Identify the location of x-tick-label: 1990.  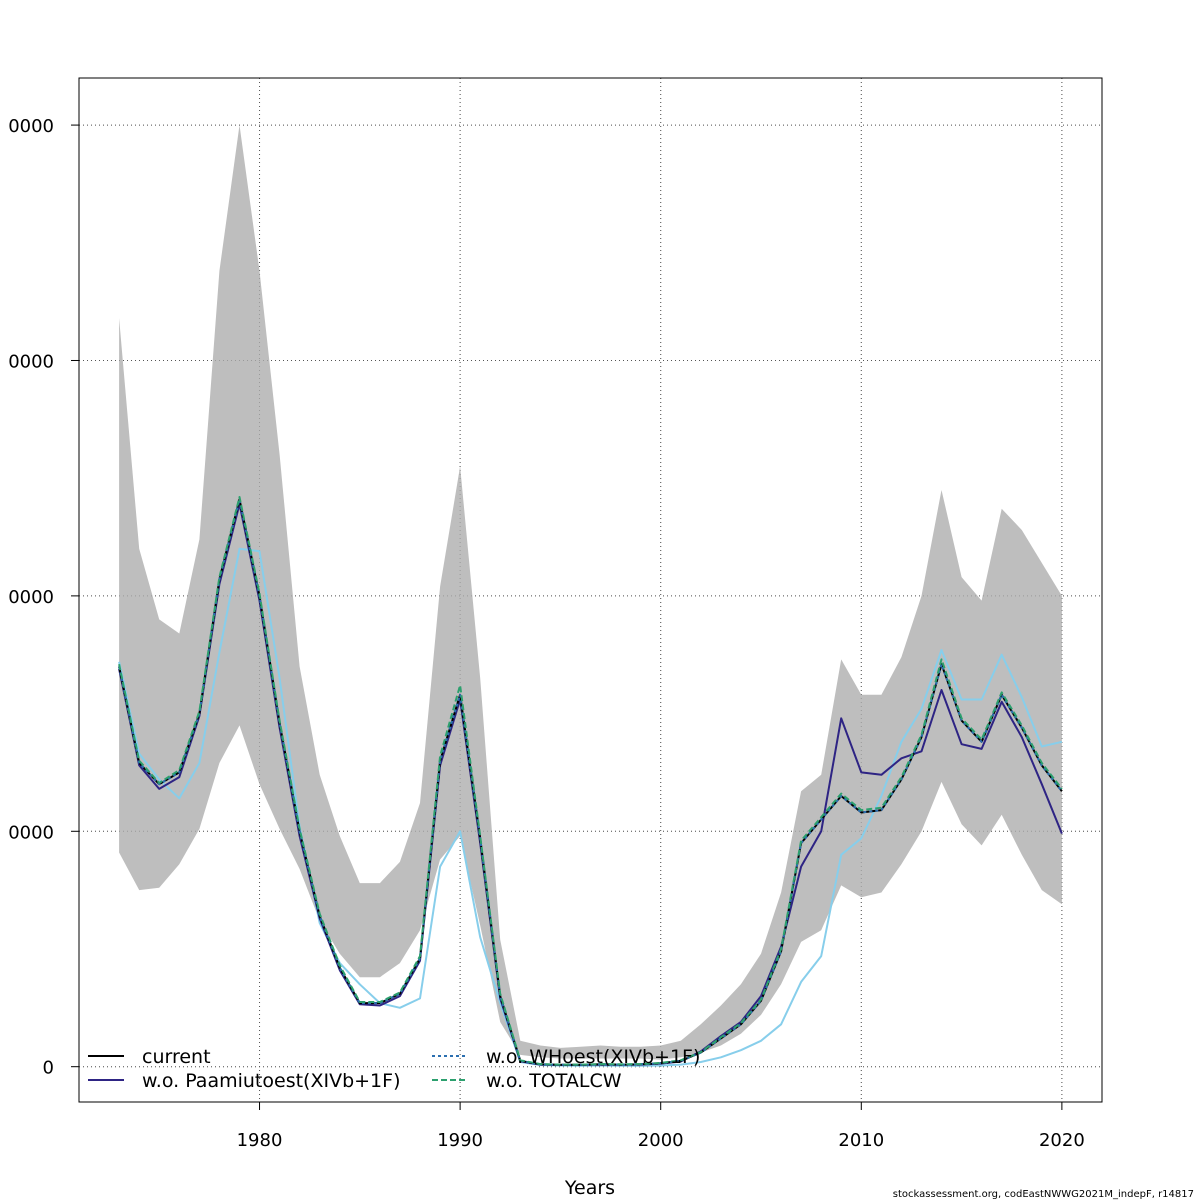
(460, 1140).